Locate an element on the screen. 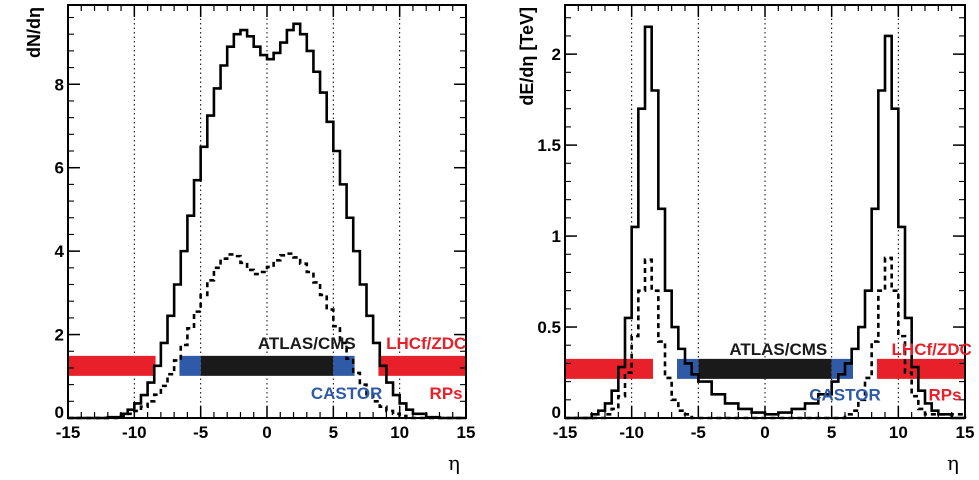  y-tick-label: 0.5 is located at coordinates (549, 327).